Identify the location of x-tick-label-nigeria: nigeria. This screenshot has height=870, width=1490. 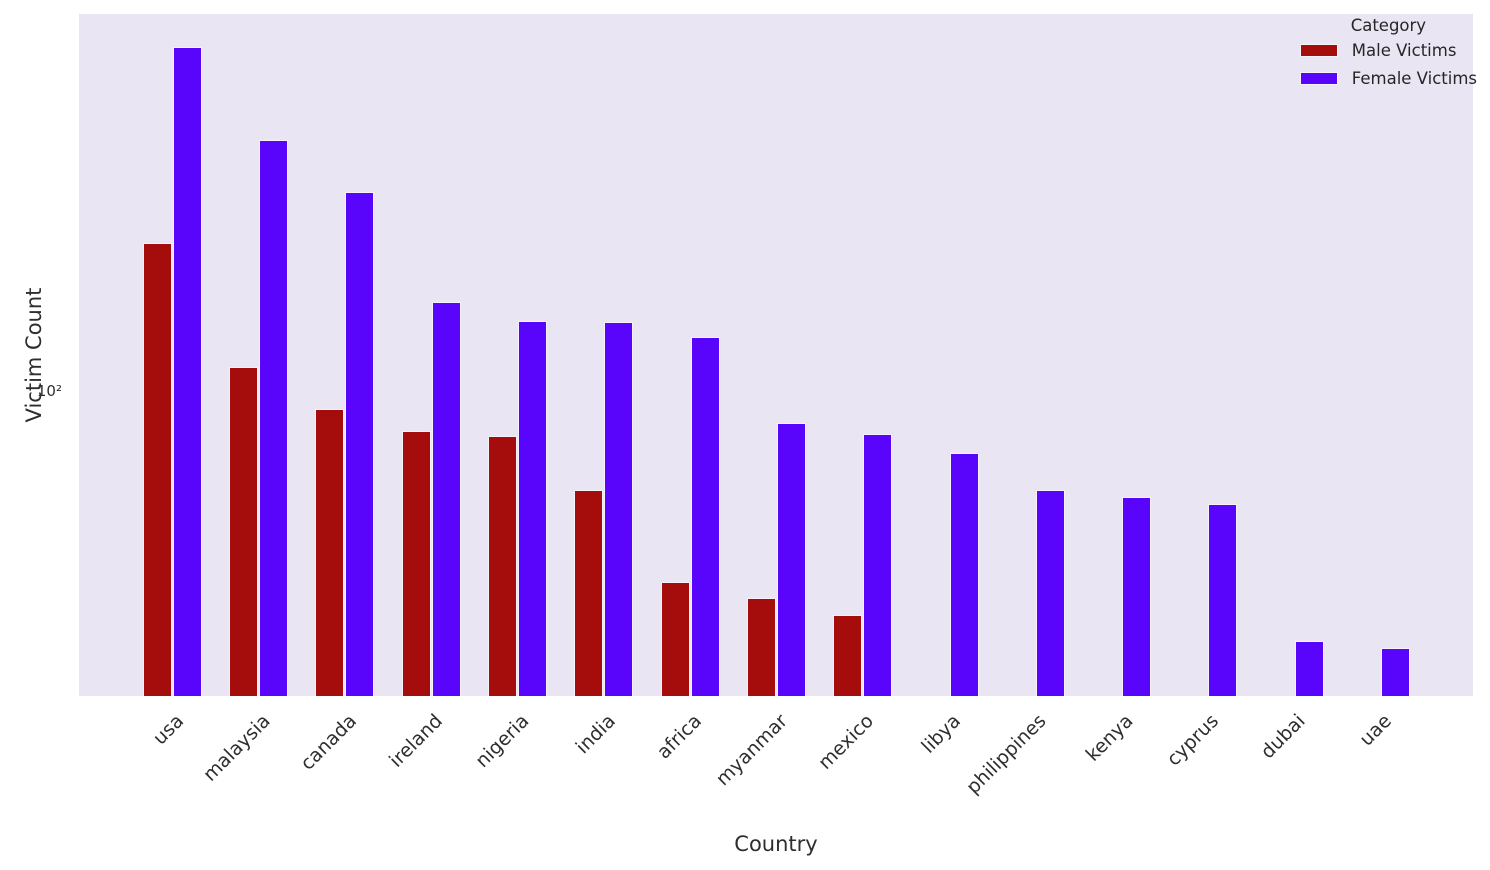
(502, 741).